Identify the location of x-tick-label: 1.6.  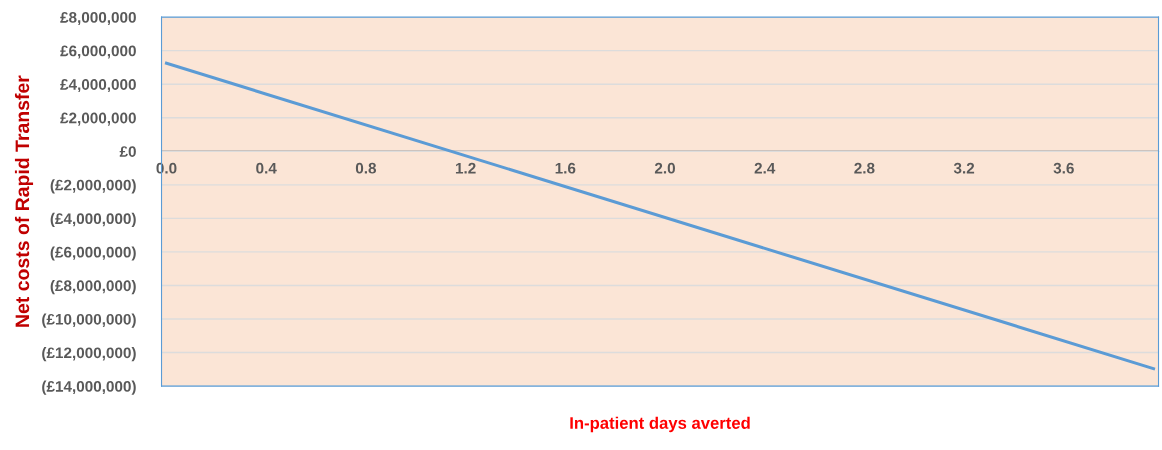
(565, 168).